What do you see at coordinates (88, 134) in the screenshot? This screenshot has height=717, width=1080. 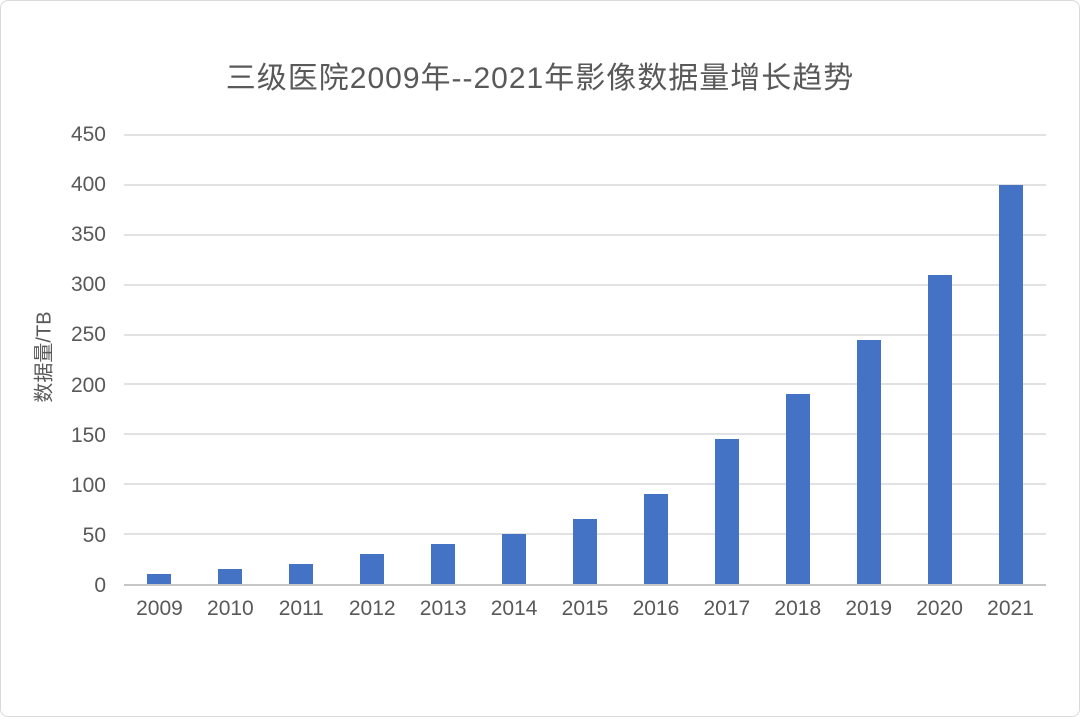 I see `y-tick-label-450: 450` at bounding box center [88, 134].